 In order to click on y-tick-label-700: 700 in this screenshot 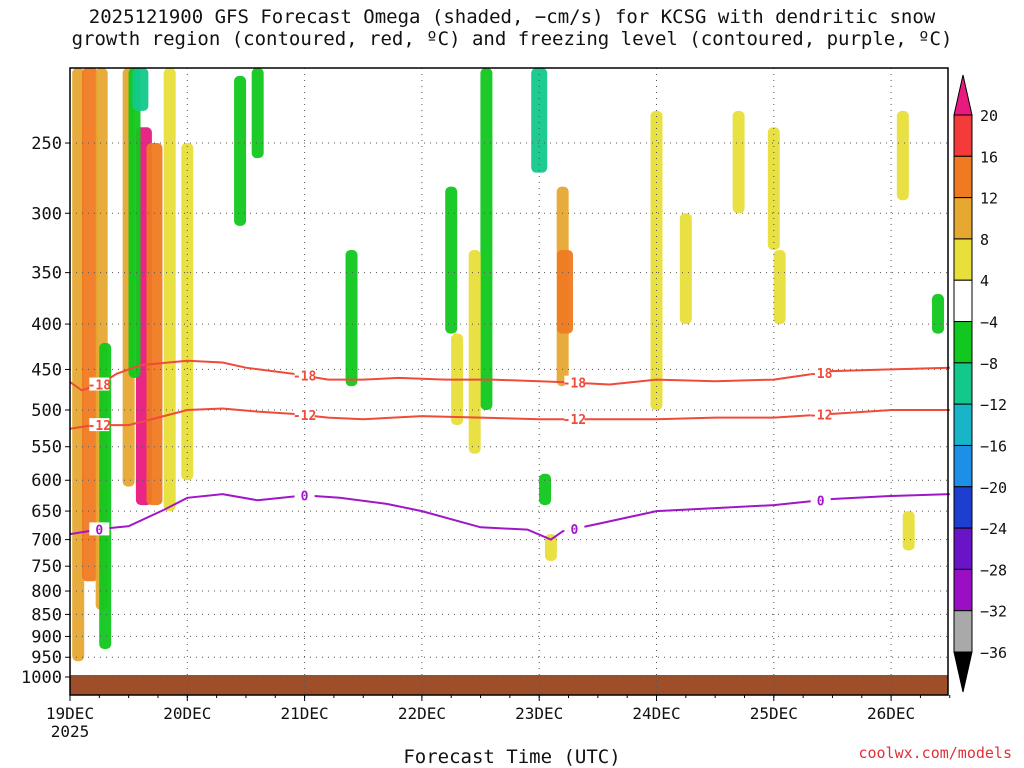, I will do `click(46, 541)`.